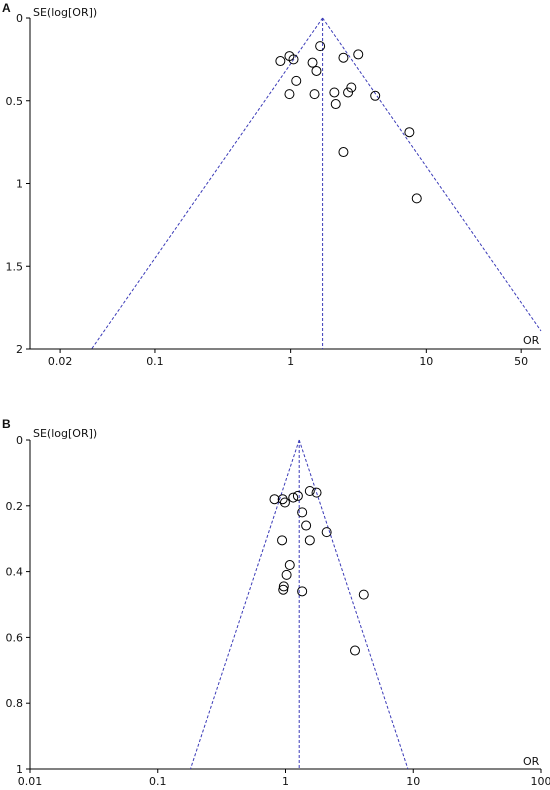 This screenshot has height=790, width=550. What do you see at coordinates (15, 637) in the screenshot?
I see `y-tick-label: 0.6` at bounding box center [15, 637].